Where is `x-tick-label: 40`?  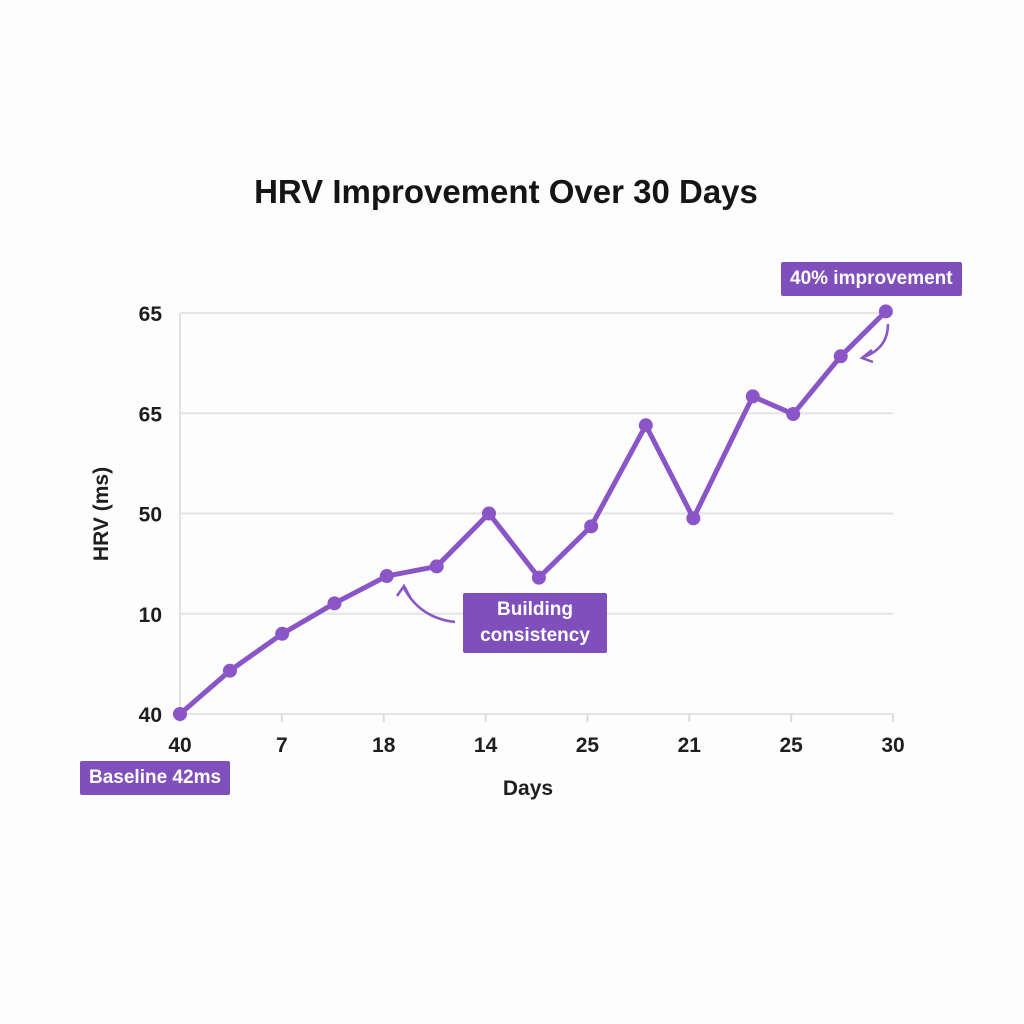 x-tick-label: 40 is located at coordinates (179, 745).